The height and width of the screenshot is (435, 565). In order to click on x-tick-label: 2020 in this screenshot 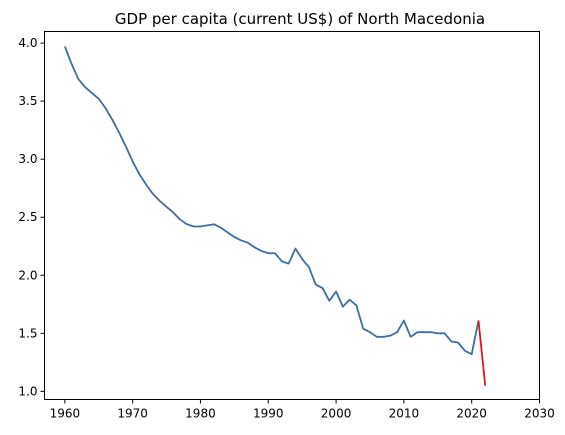, I will do `click(471, 414)`.